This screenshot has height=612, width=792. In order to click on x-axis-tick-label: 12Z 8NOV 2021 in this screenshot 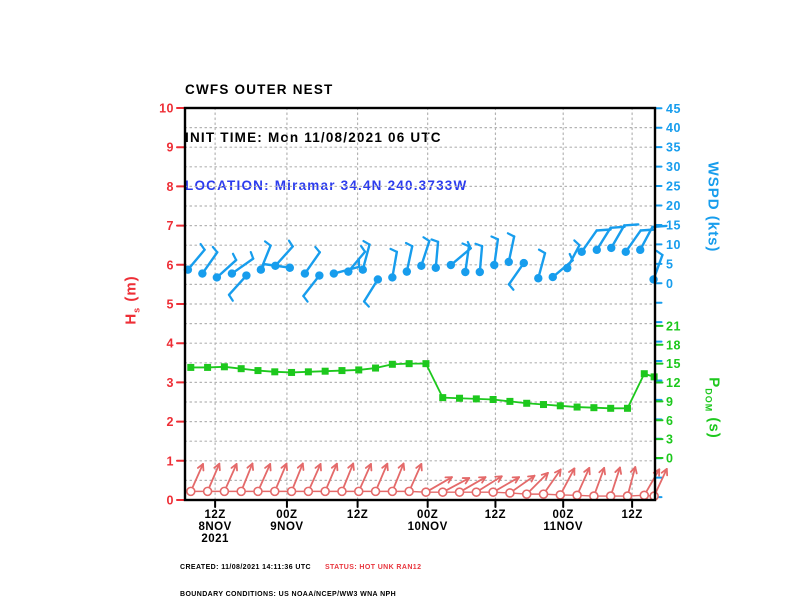, I will do `click(214, 527)`.